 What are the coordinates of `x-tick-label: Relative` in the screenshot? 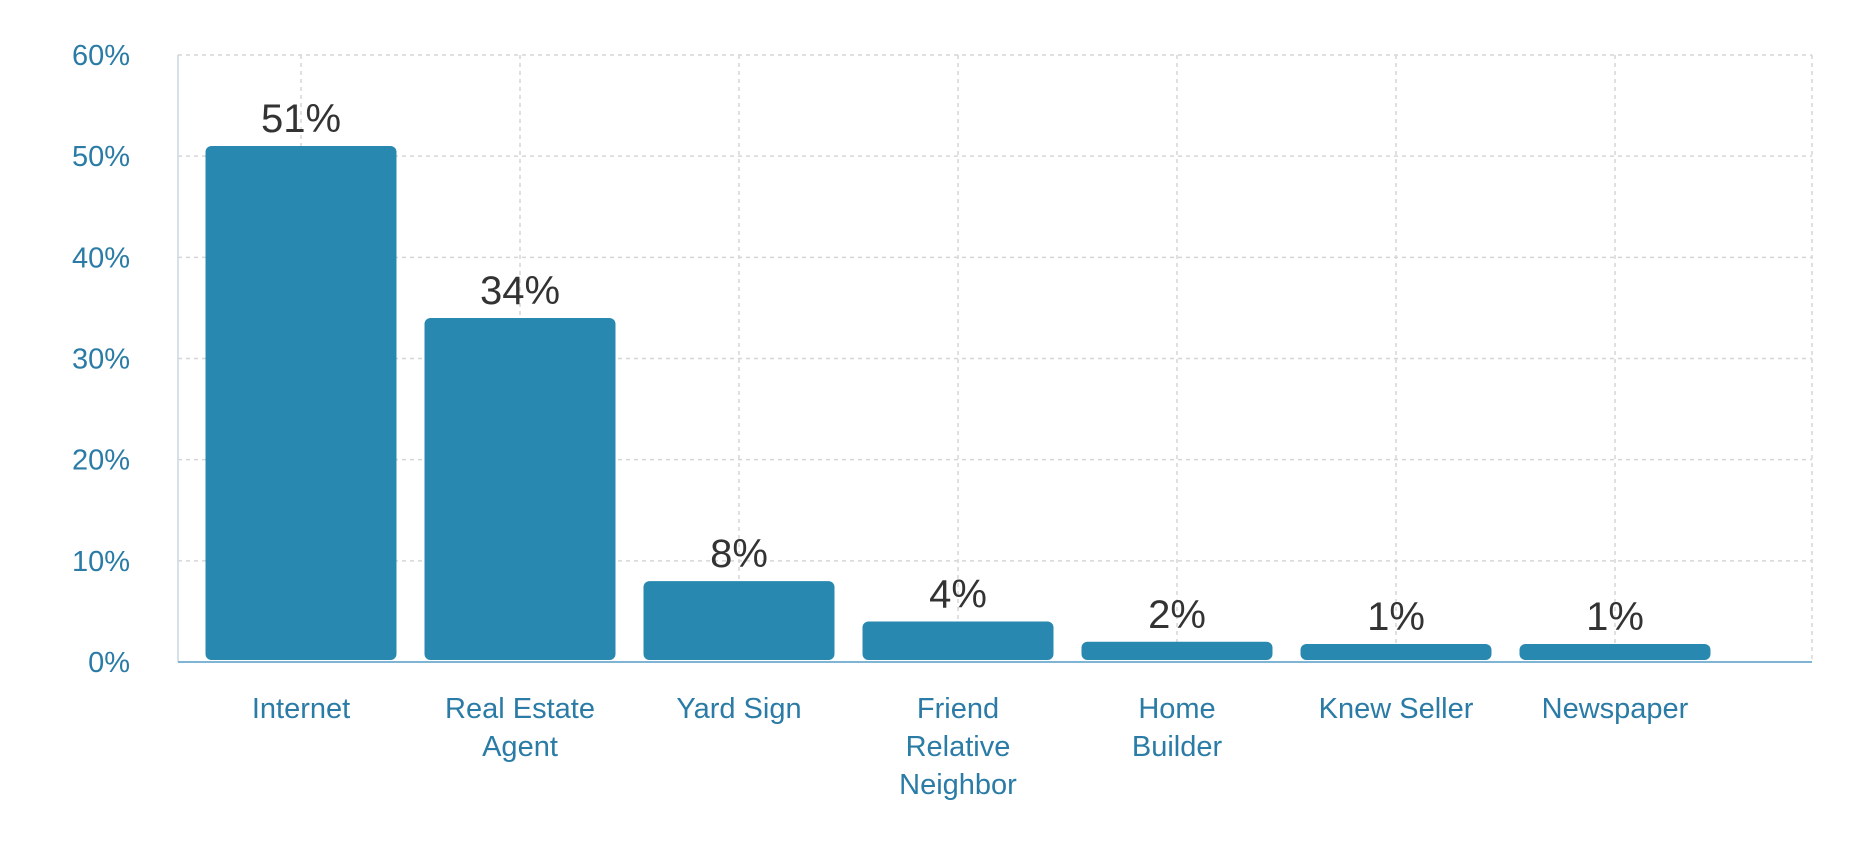 It's located at (958, 747).